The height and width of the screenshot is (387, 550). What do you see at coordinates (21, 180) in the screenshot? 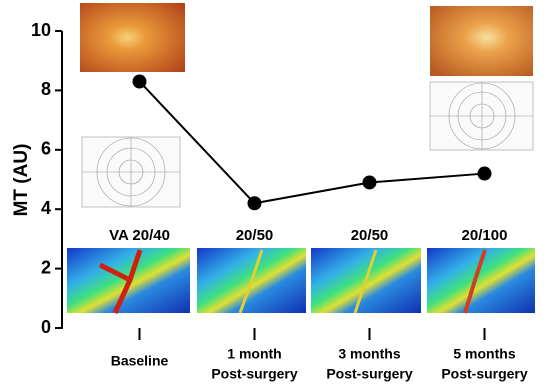
I see `y-axis-label: MT (AU)` at bounding box center [21, 180].